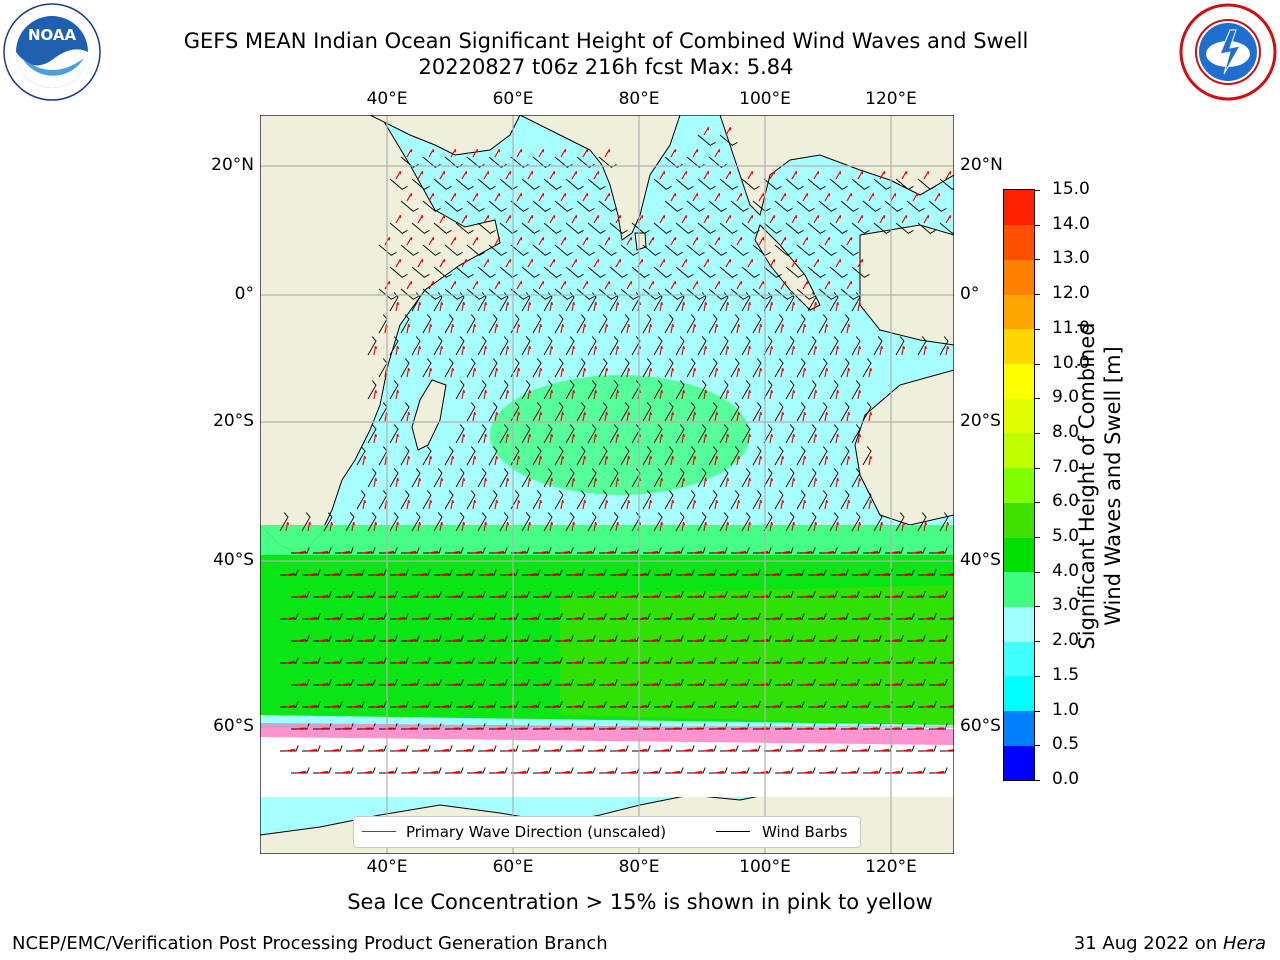  What do you see at coordinates (1037, 225) in the screenshot?
I see `colorbar-tick-mark` at bounding box center [1037, 225].